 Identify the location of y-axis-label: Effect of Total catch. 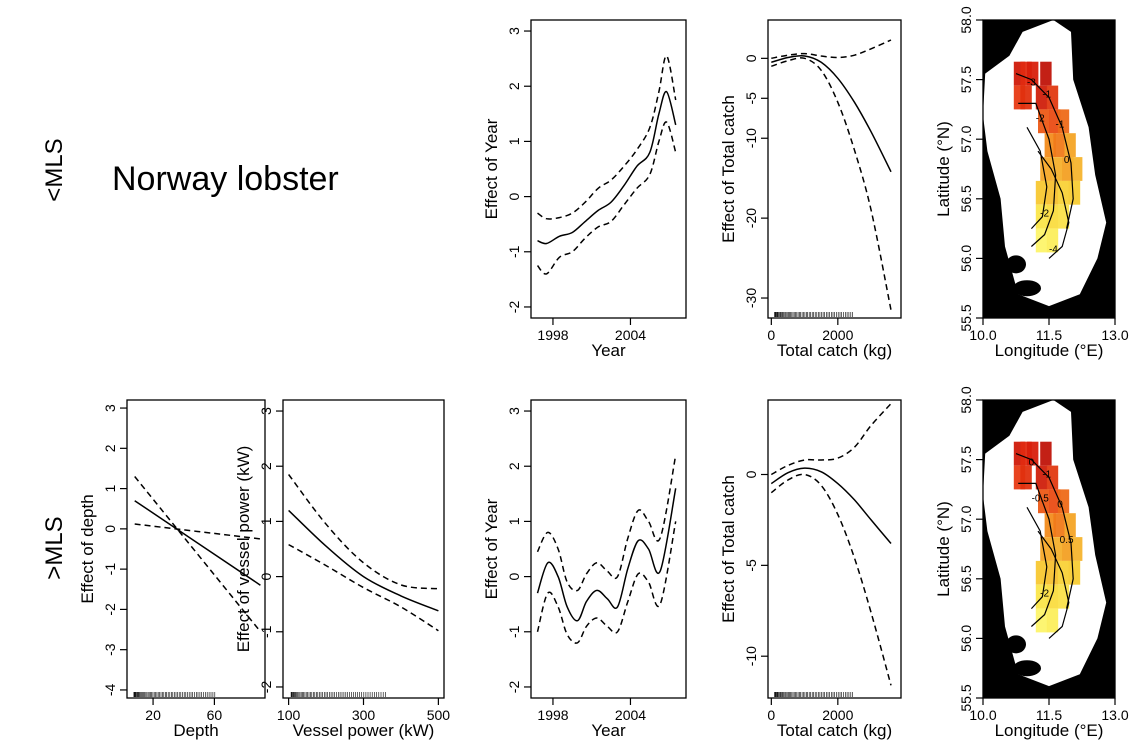
(728, 169).